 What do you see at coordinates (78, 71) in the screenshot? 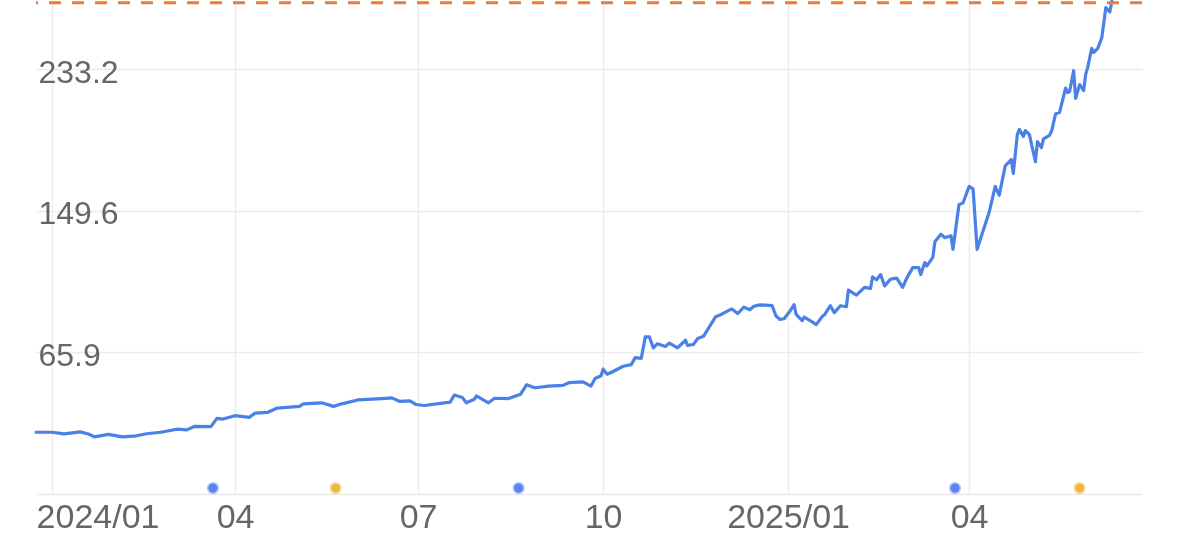
I see `y-tick-label: 233.2` at bounding box center [78, 71].